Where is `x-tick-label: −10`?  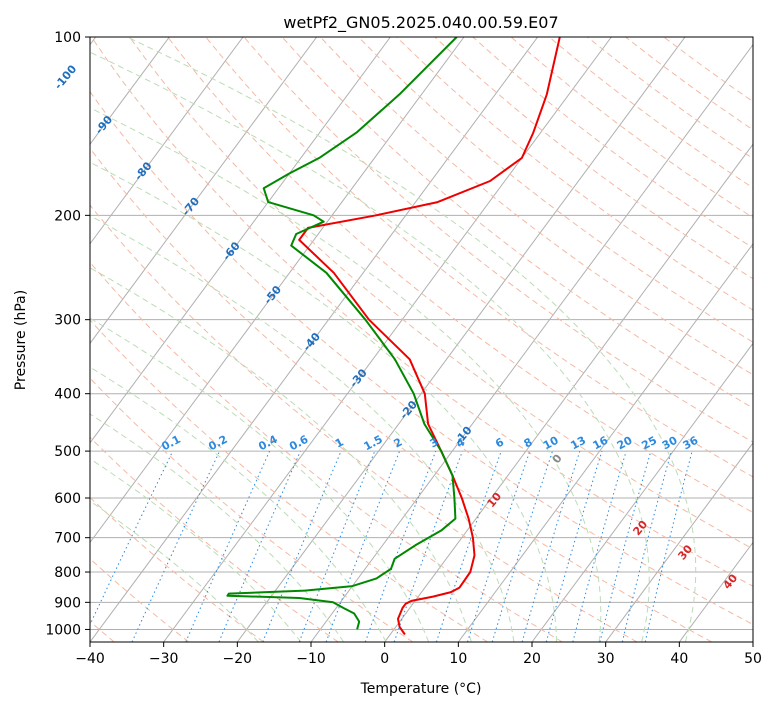 x-tick-label: −10 is located at coordinates (311, 659).